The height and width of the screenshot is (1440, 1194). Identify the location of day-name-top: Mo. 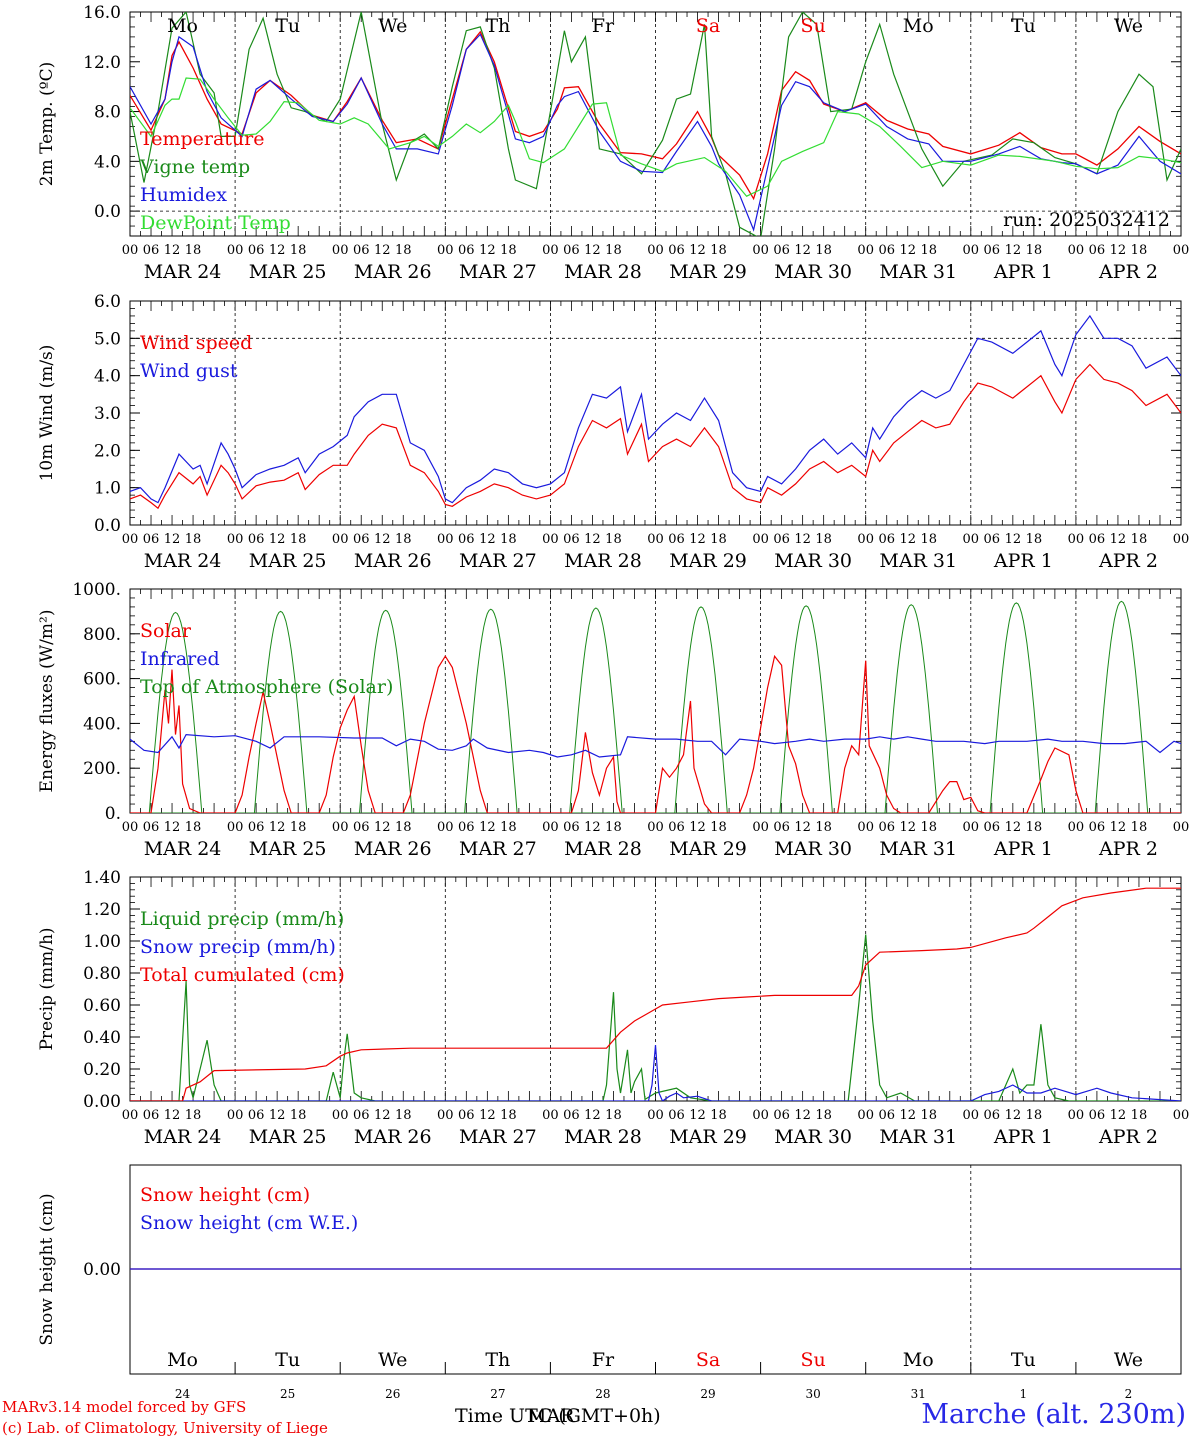
(182, 26).